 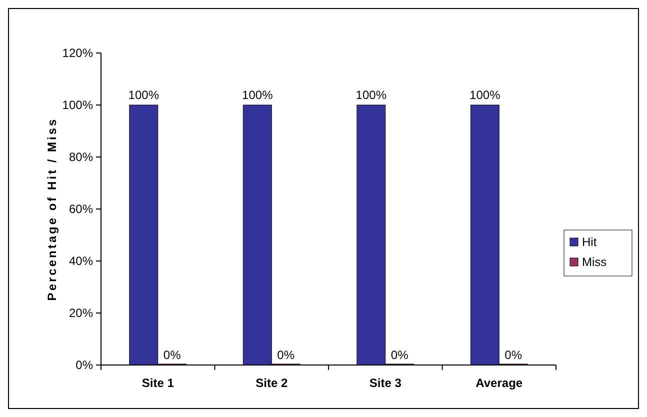 What do you see at coordinates (85, 365) in the screenshot?
I see `y-tick-label: 0%` at bounding box center [85, 365].